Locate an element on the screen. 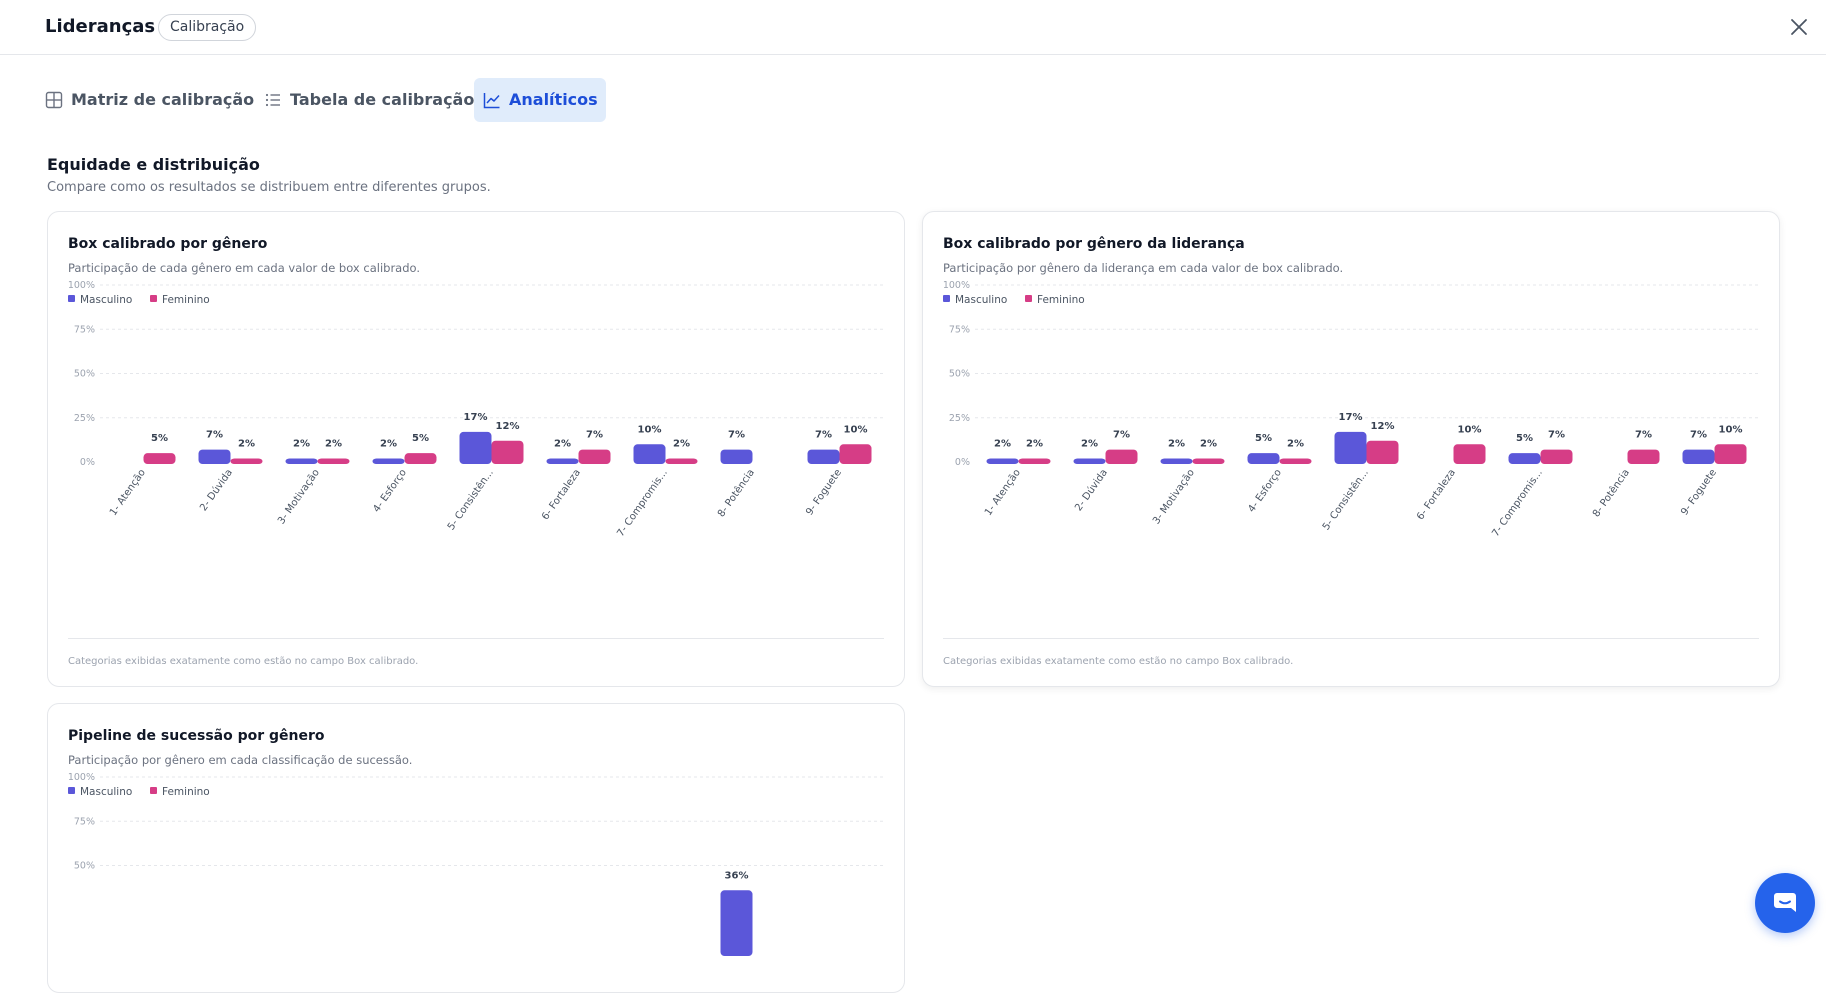 Image resolution: width=1826 pixels, height=993 pixels. tab-tabela-calibracao: Tabela de calibração is located at coordinates (364, 100).